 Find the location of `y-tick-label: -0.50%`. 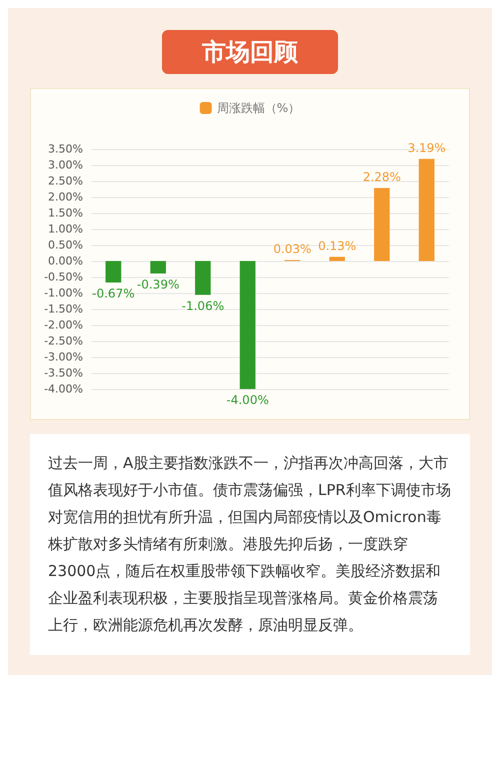

y-tick-label: -0.50% is located at coordinates (63, 277).